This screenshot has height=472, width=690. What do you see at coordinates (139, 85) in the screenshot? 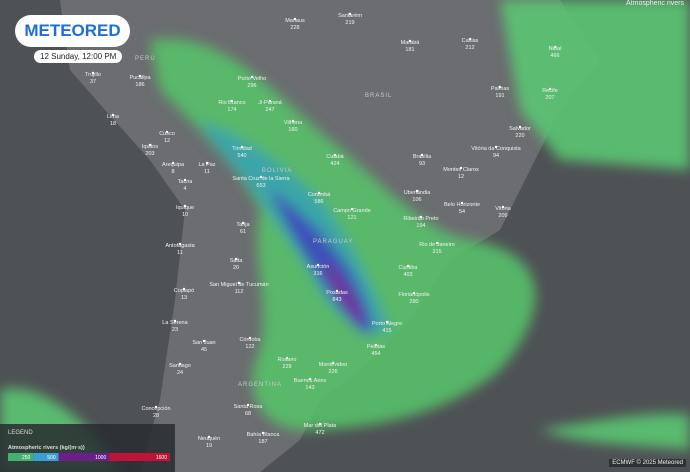
I see `city-value: 186` at bounding box center [139, 85].